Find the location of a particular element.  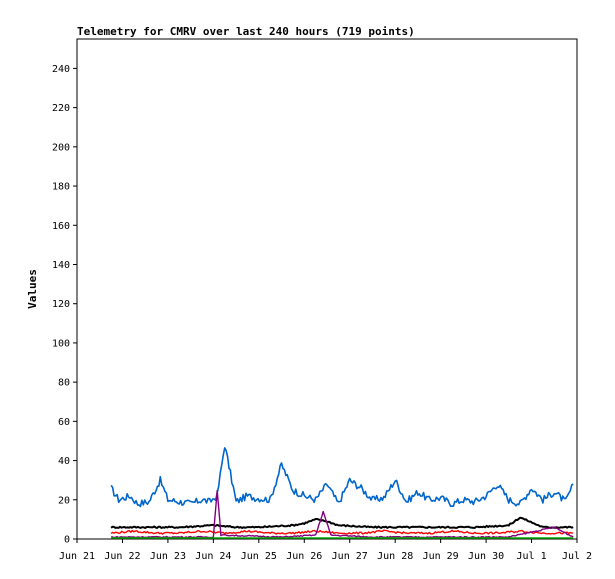

y-tick-label: 200 is located at coordinates (61, 147).